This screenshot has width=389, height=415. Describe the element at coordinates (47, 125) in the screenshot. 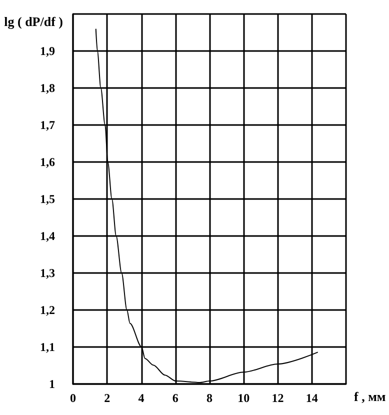

I see `y-tick-label: 1,7` at that location.